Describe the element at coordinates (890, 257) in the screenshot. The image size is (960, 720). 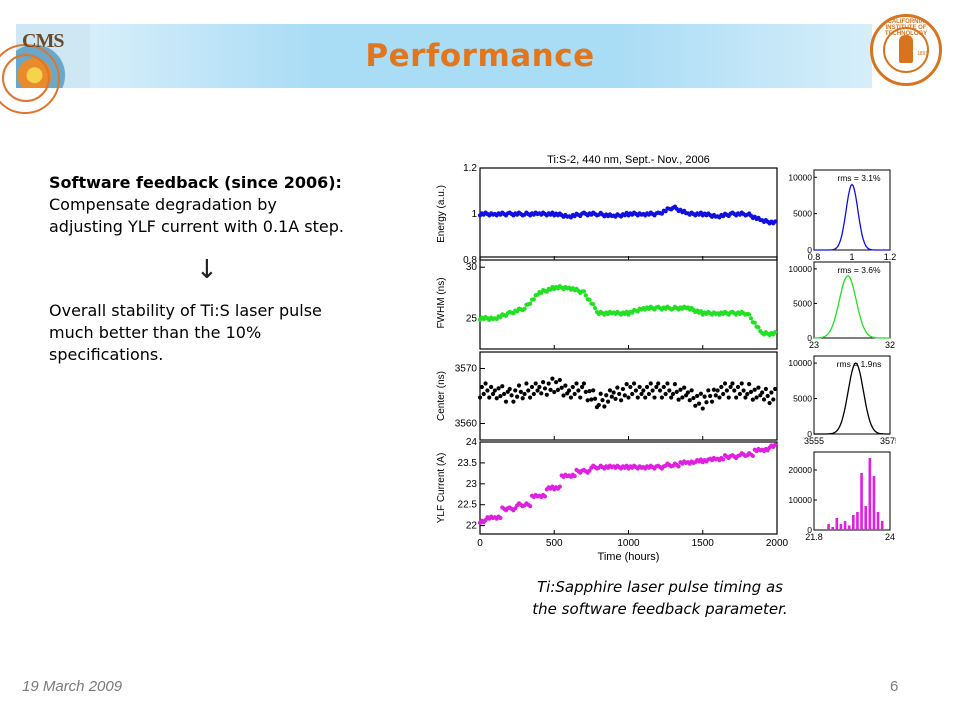
I see `hist-x-tick-label: 1.2` at that location.